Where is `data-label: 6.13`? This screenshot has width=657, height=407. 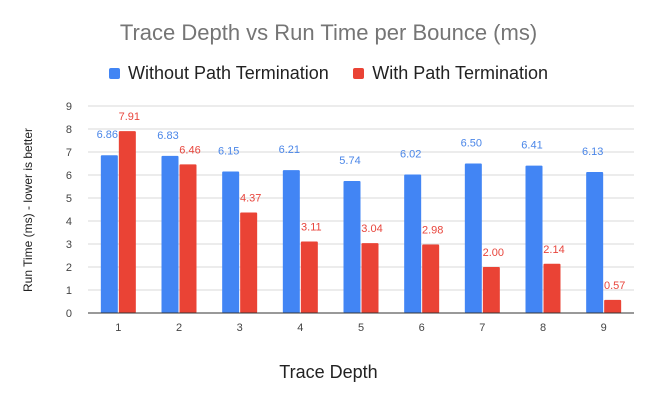 data-label: 6.13 is located at coordinates (592, 152).